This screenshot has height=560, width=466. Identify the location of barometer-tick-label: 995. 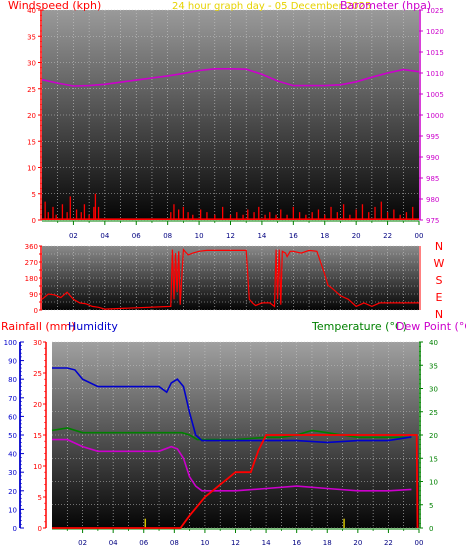
(432, 137).